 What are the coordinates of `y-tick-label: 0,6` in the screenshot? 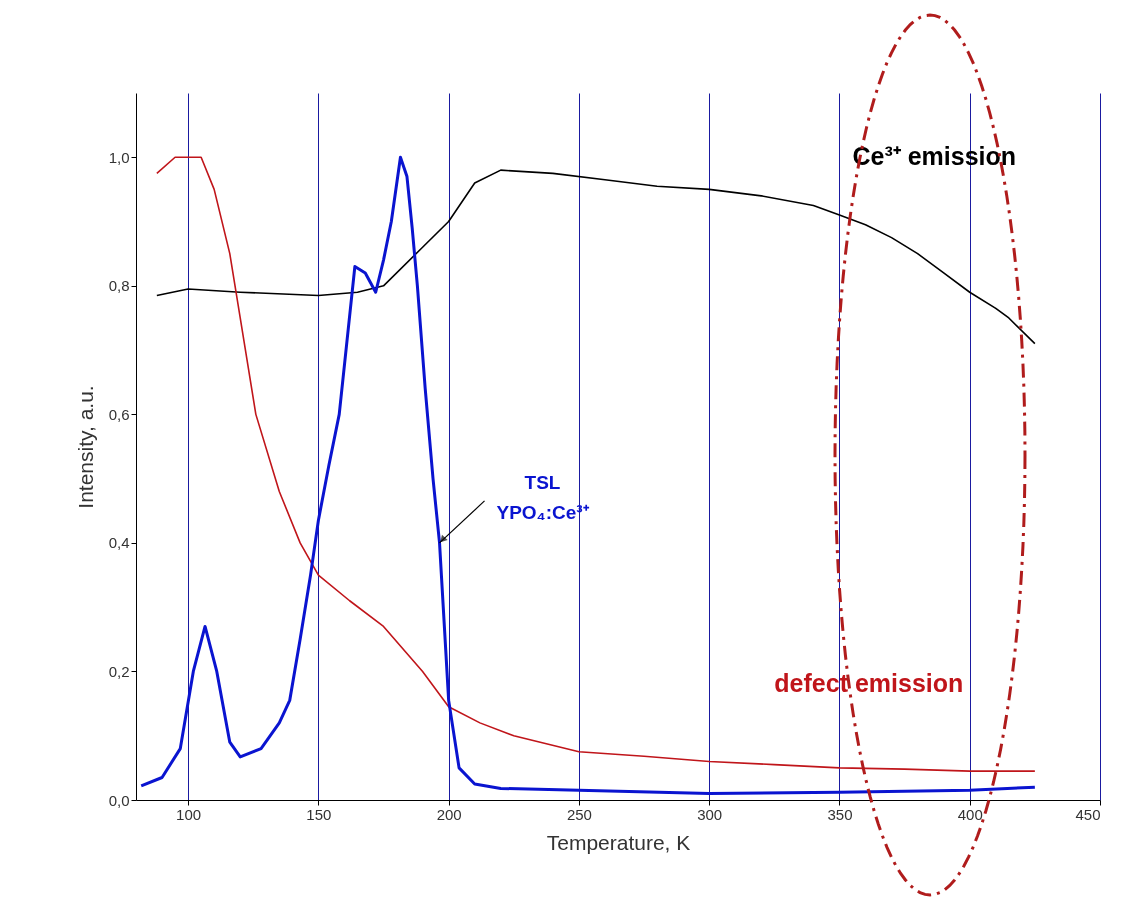 It's located at (119, 414).